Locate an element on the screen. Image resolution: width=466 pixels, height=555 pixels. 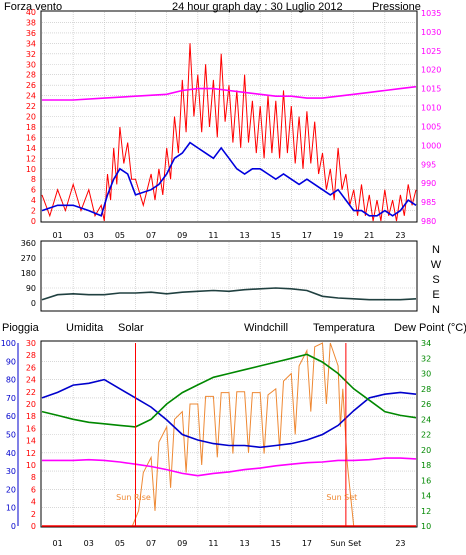
rain-y-tick-label: 26 is located at coordinates (31, 367).